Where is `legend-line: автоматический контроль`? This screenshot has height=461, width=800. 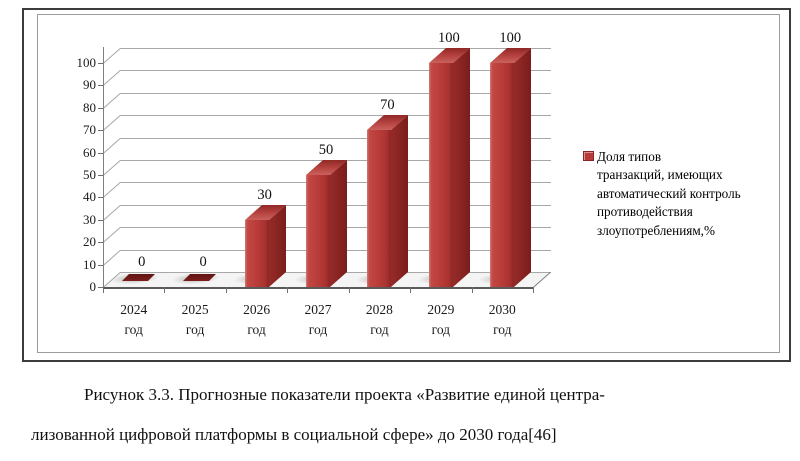
legend-line: автоматический контроль is located at coordinates (669, 193).